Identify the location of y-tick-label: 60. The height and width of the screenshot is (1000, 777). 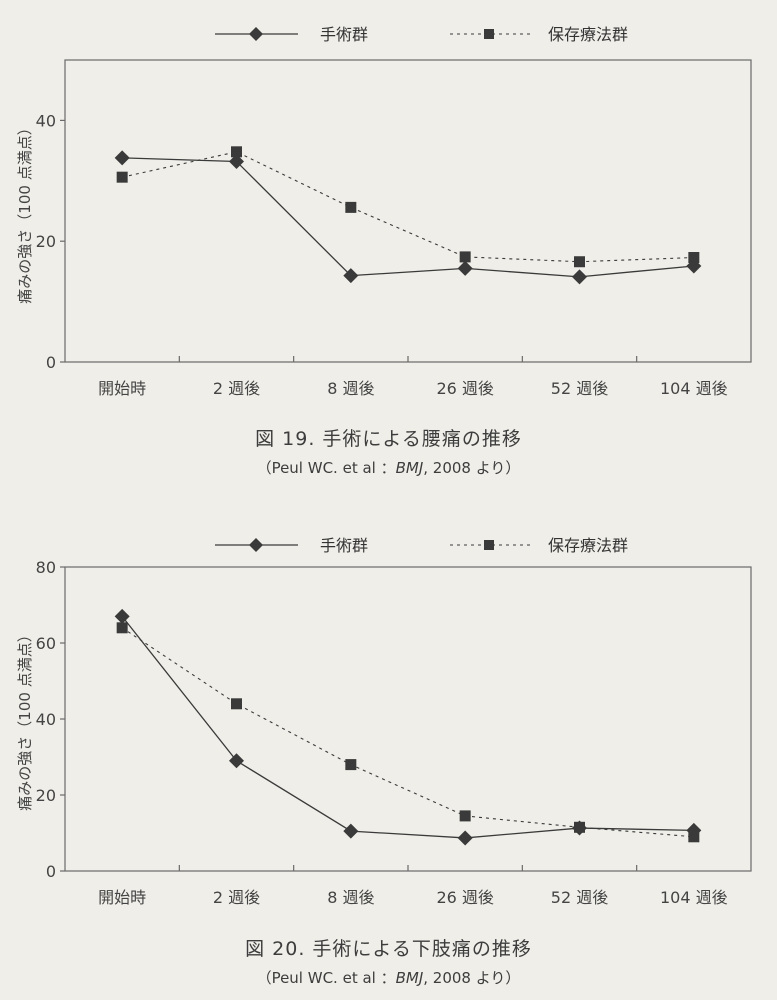
(46, 643).